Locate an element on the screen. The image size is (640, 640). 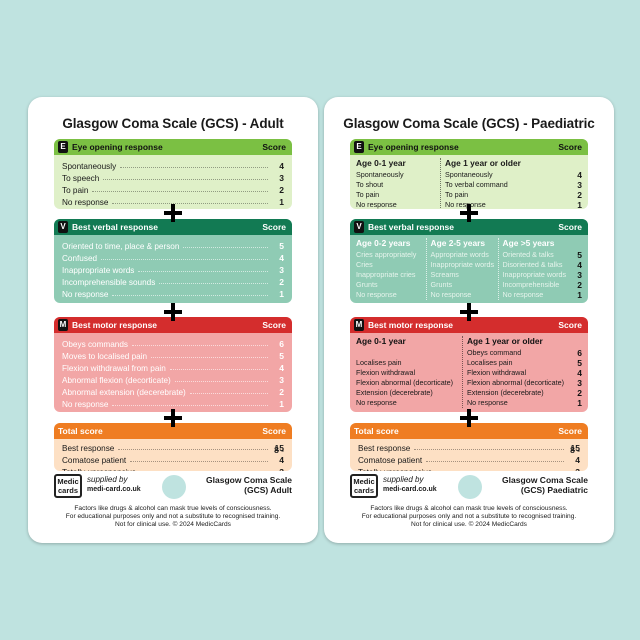
row-score: 8 - 4 is located at coordinates (279, 455).